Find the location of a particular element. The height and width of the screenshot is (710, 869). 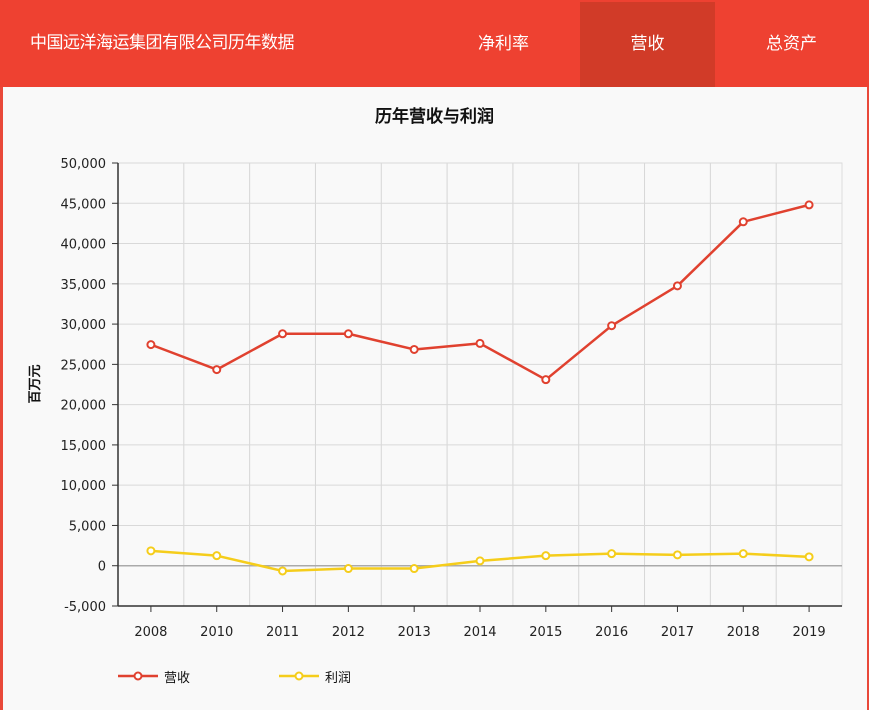

x-tick-label: 2011 is located at coordinates (282, 632).